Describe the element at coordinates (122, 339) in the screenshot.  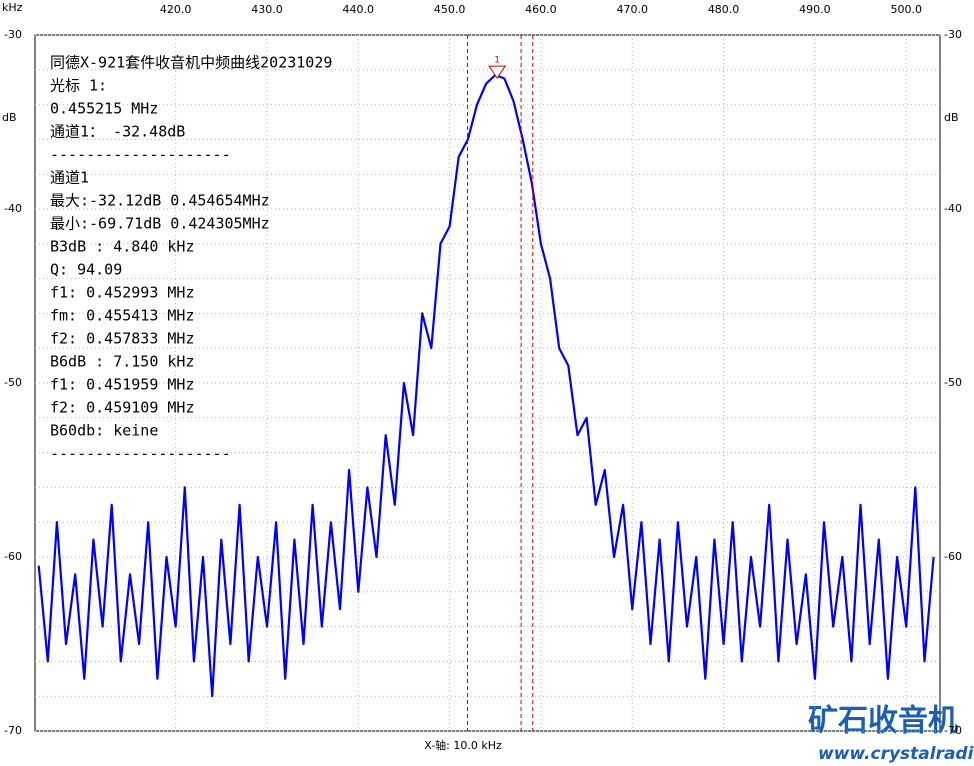
I see `info-line: f2: 0.457833 MHz` at that location.